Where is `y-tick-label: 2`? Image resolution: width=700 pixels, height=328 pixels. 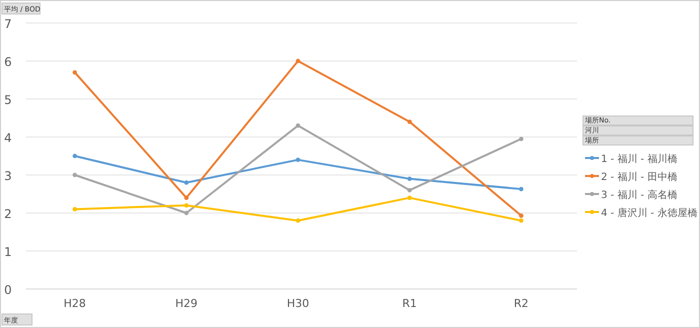 y-tick-label: 2 is located at coordinates (8, 214).